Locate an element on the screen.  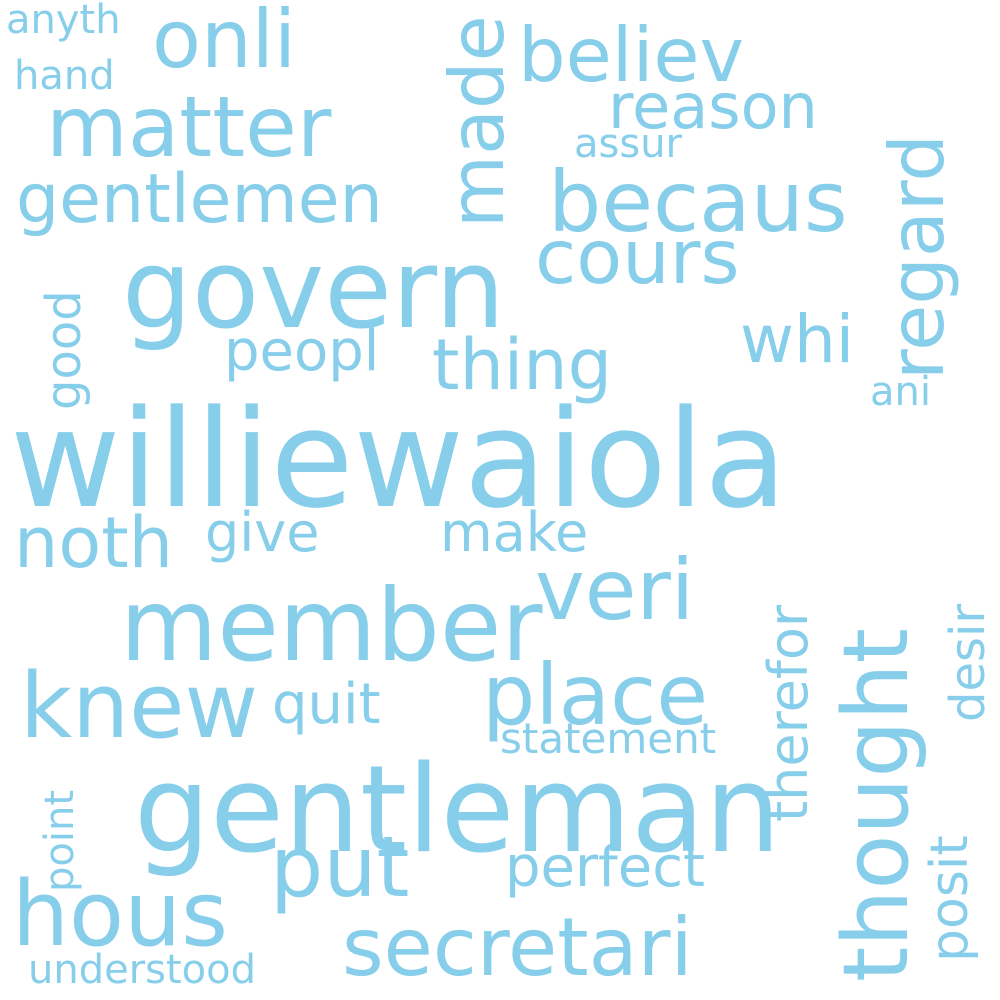
word-member: member is located at coordinates (331, 625).